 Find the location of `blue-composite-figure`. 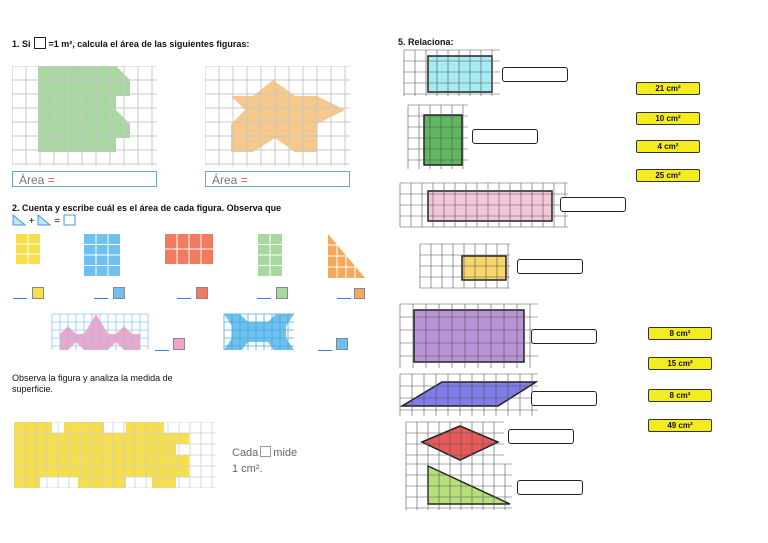

blue-composite-figure is located at coordinates (259, 331).